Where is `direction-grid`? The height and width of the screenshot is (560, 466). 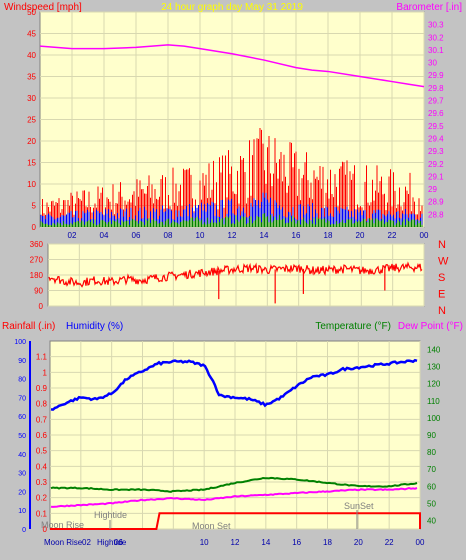 direction-grid is located at coordinates (236, 275).